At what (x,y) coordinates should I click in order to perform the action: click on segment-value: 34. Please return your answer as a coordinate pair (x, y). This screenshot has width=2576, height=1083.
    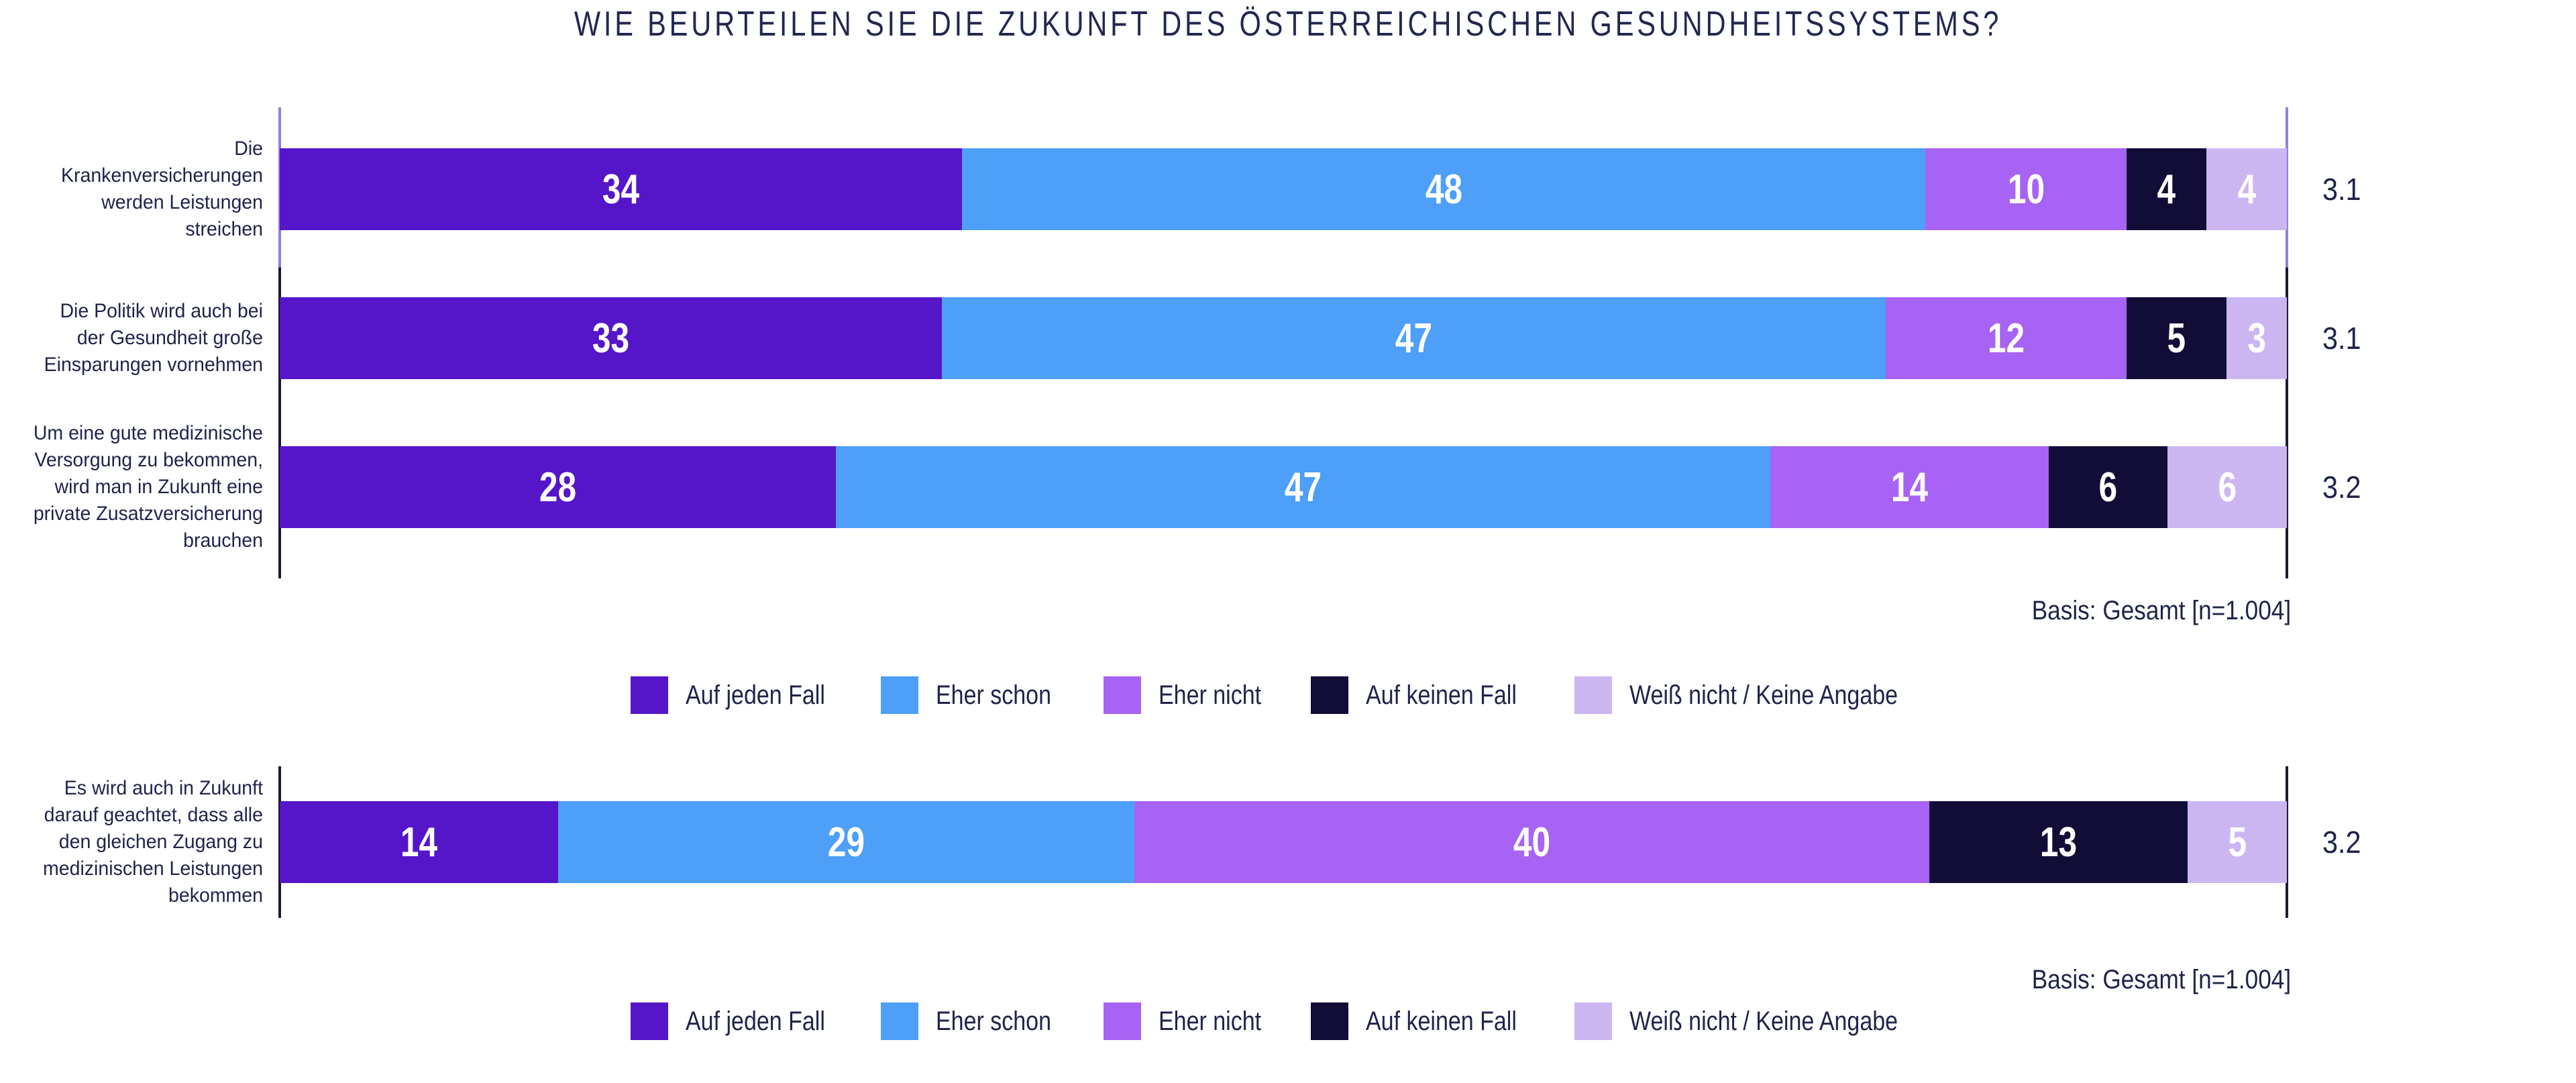
    Looking at the image, I should click on (621, 189).